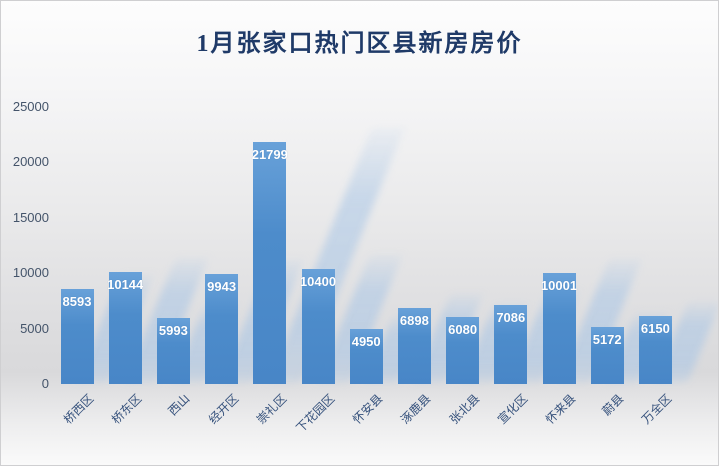 This screenshot has width=719, height=466. What do you see at coordinates (655, 328) in the screenshot?
I see `bar-value-label: 6150` at bounding box center [655, 328].